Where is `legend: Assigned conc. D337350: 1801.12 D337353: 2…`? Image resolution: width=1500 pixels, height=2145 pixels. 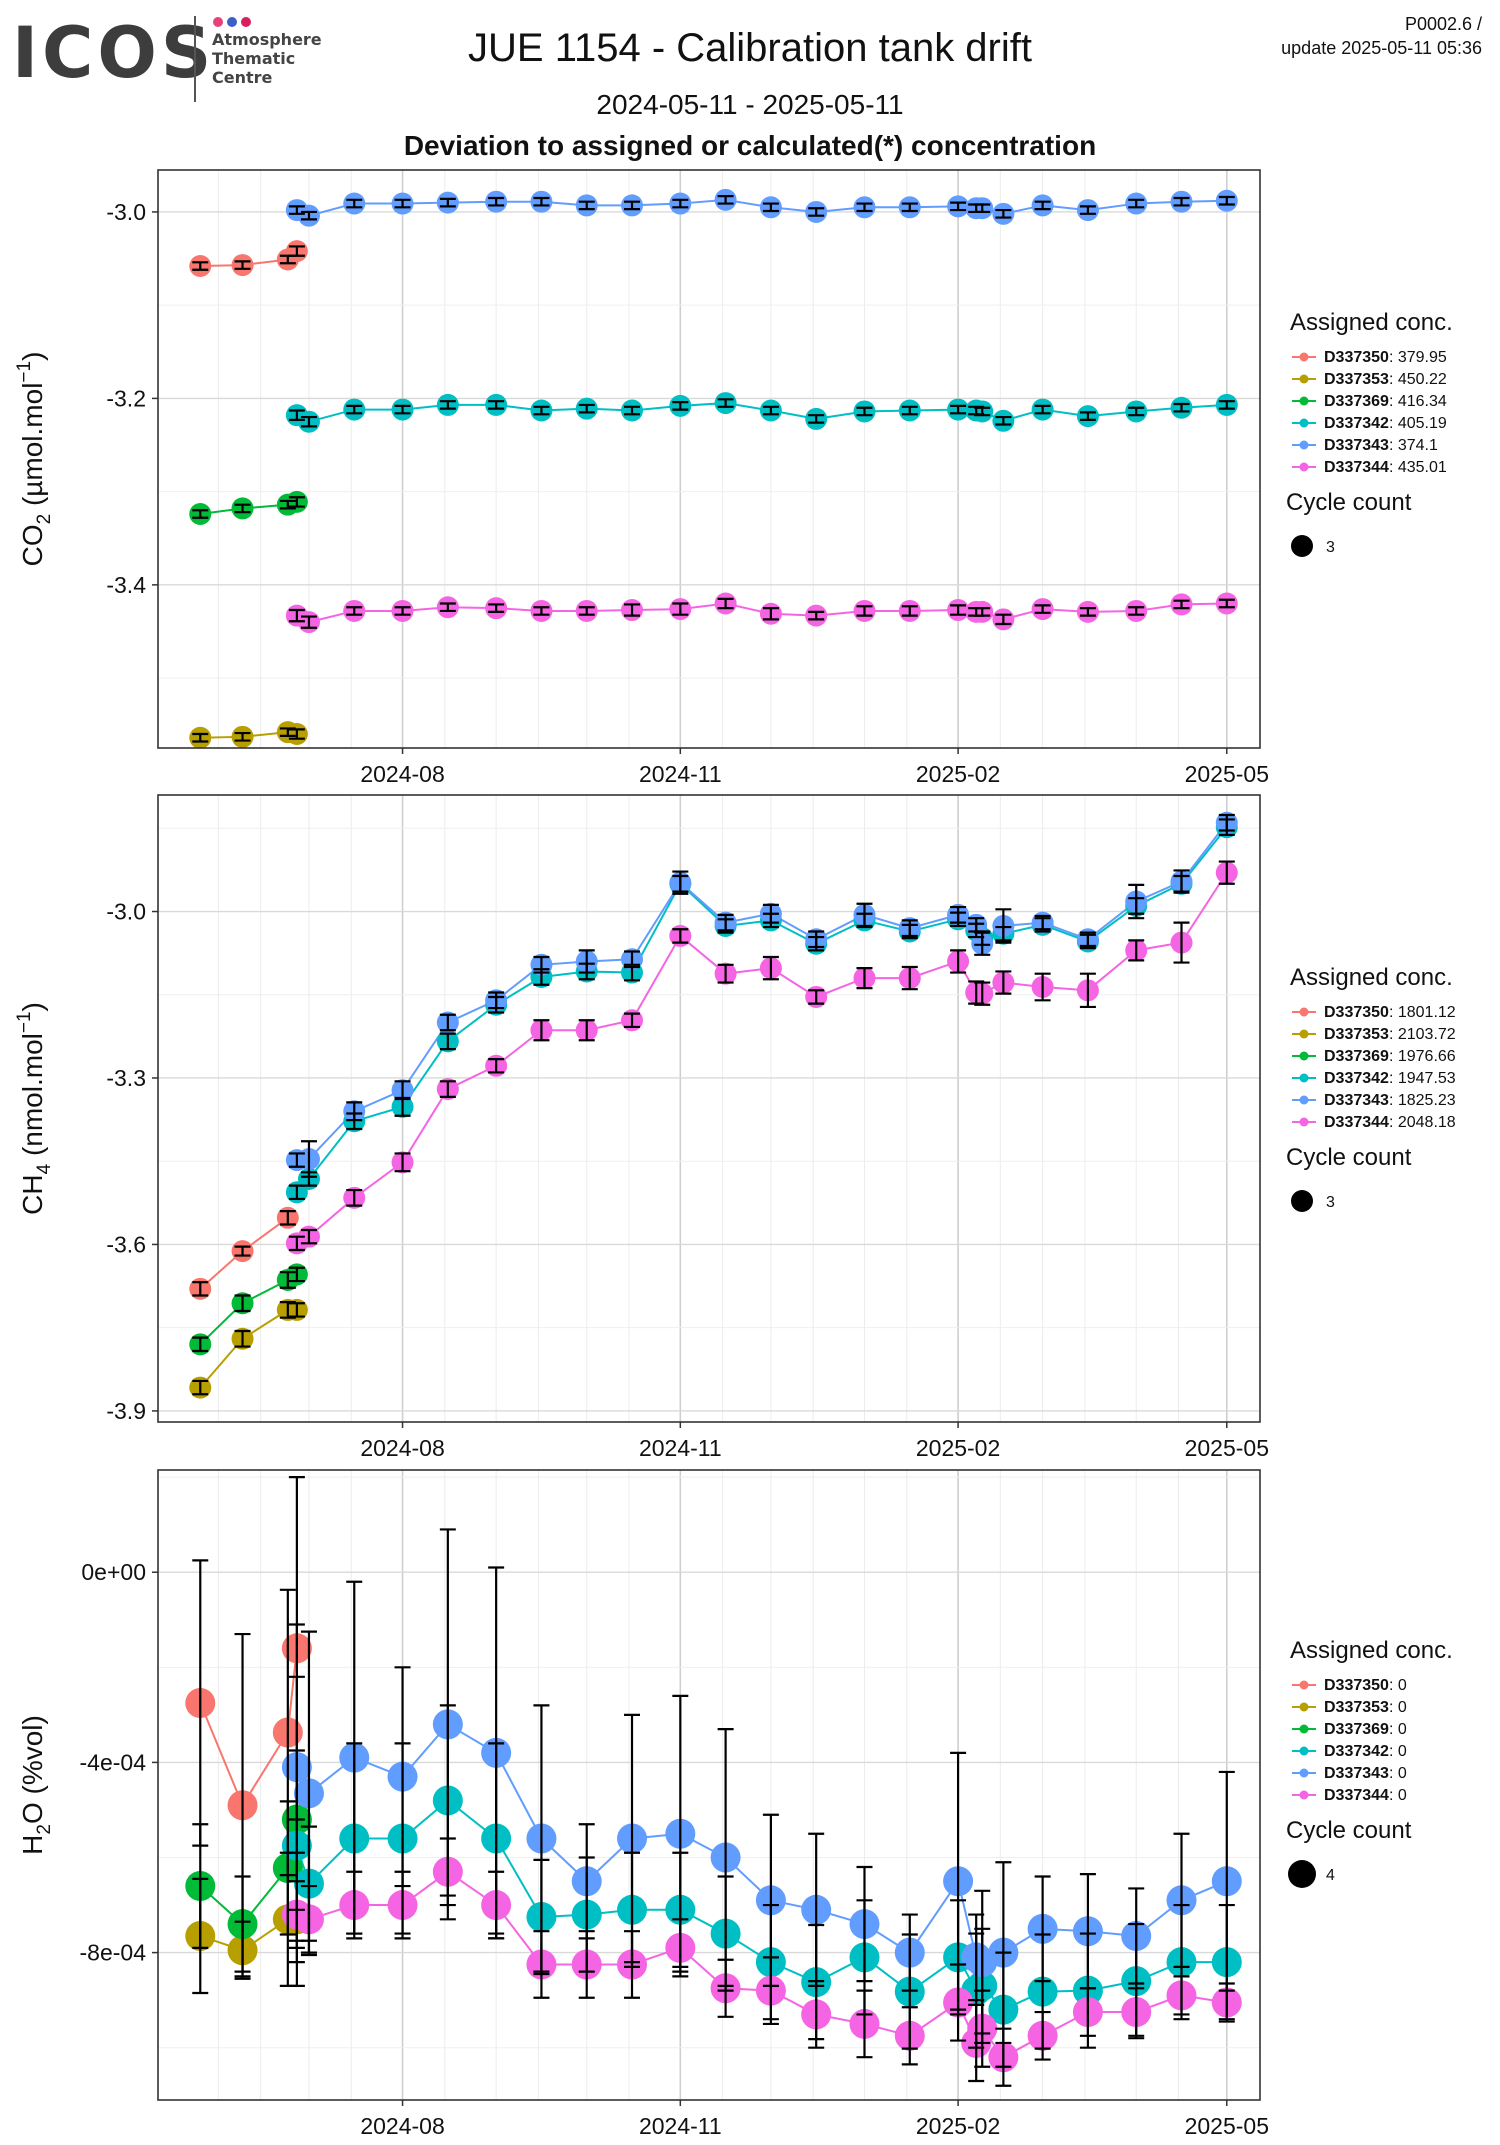
legend: Assigned conc. D337350: 1801.12 D337353: 2… is located at coordinates (1371, 1088).